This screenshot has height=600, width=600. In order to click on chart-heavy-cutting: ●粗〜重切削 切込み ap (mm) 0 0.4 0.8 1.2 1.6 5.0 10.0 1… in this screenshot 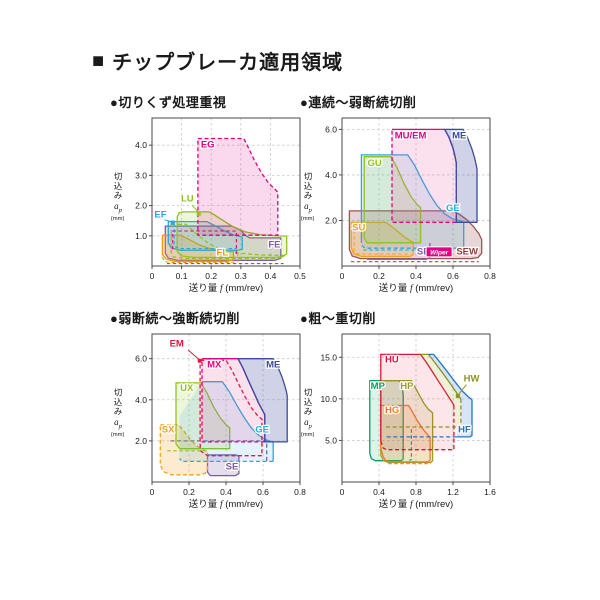, I will do `click(405, 409)`.